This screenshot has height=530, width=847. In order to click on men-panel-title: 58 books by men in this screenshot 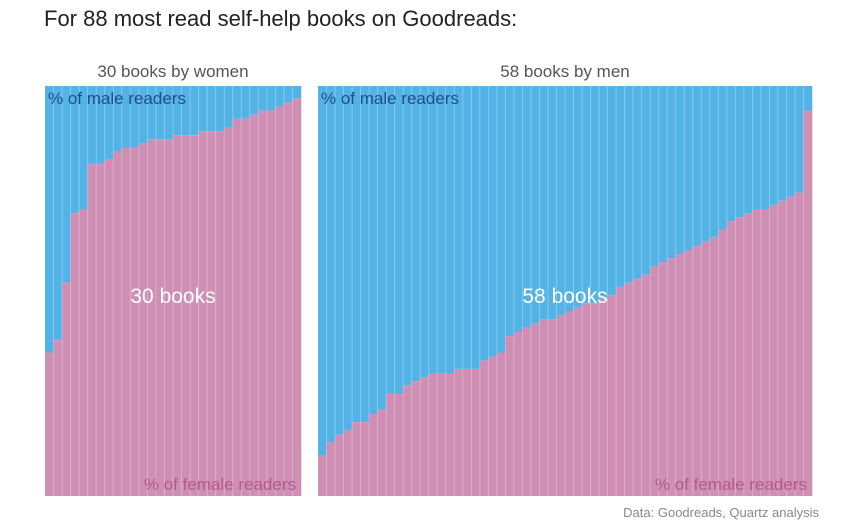, I will do `click(565, 71)`.